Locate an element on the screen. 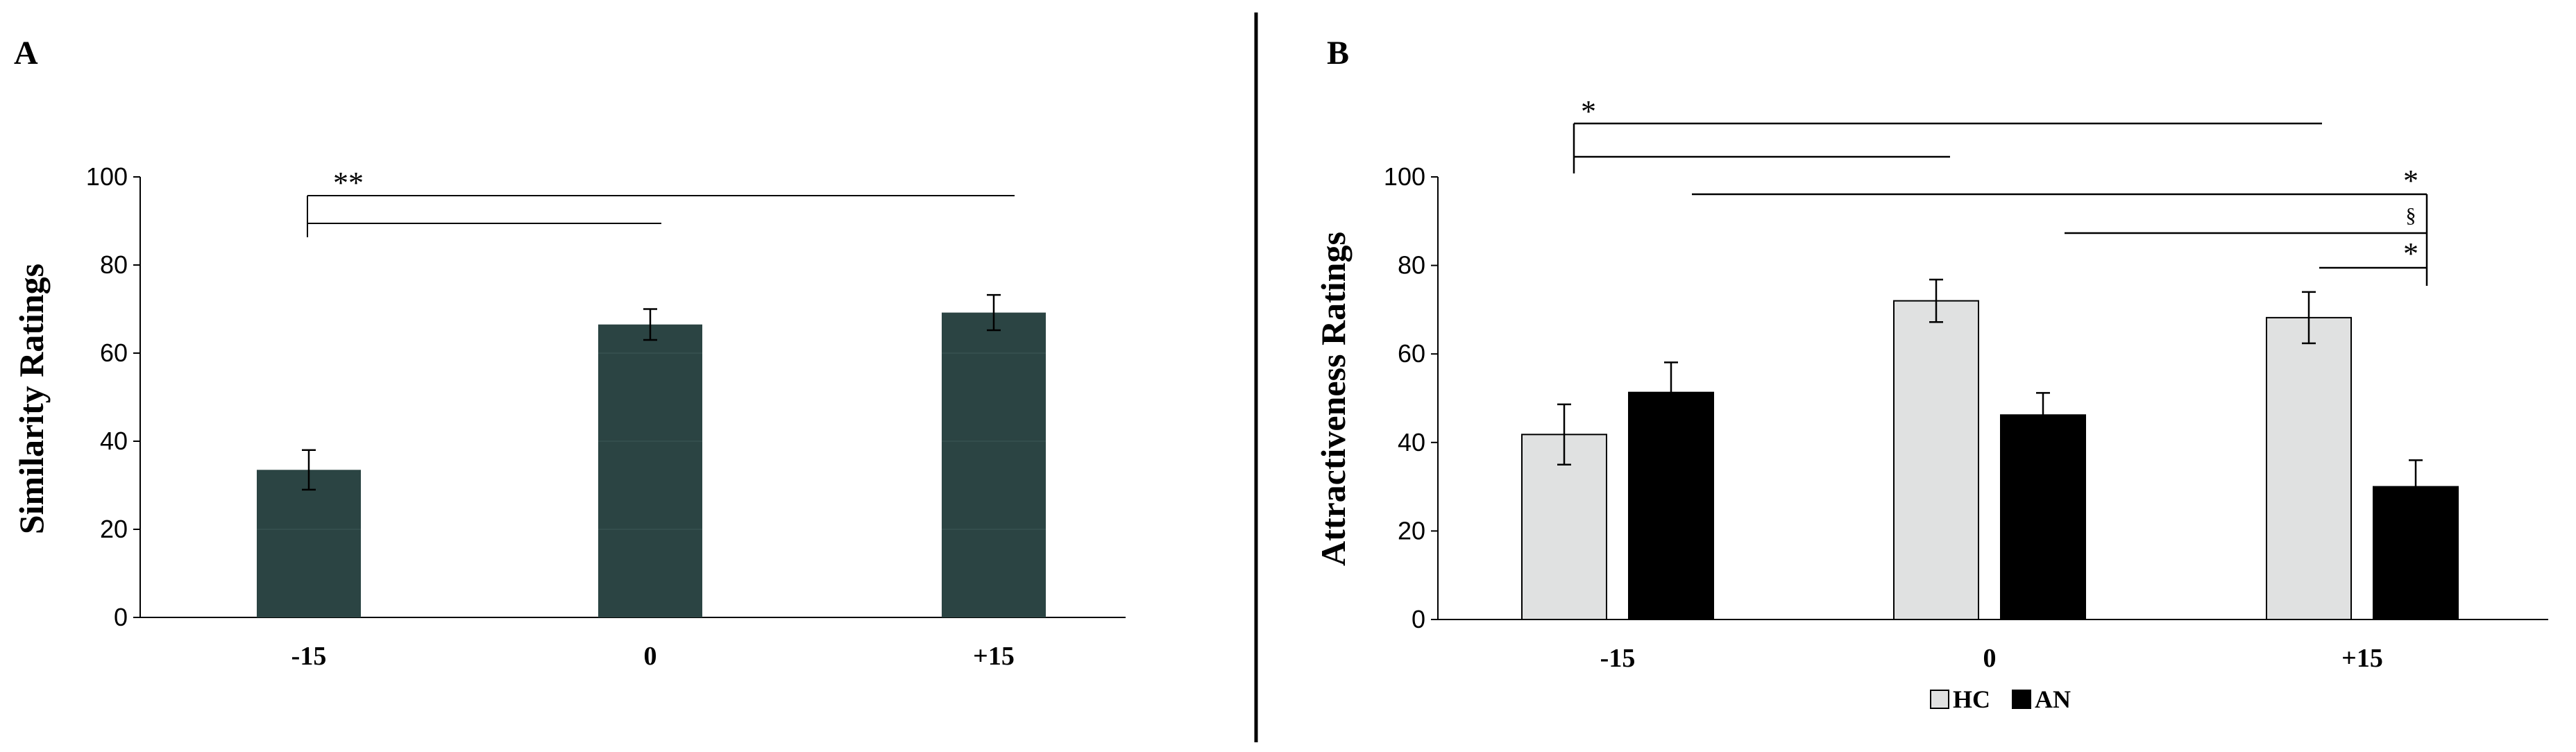 This screenshot has height=752, width=2576. legend-label-hc: HC is located at coordinates (1972, 699).